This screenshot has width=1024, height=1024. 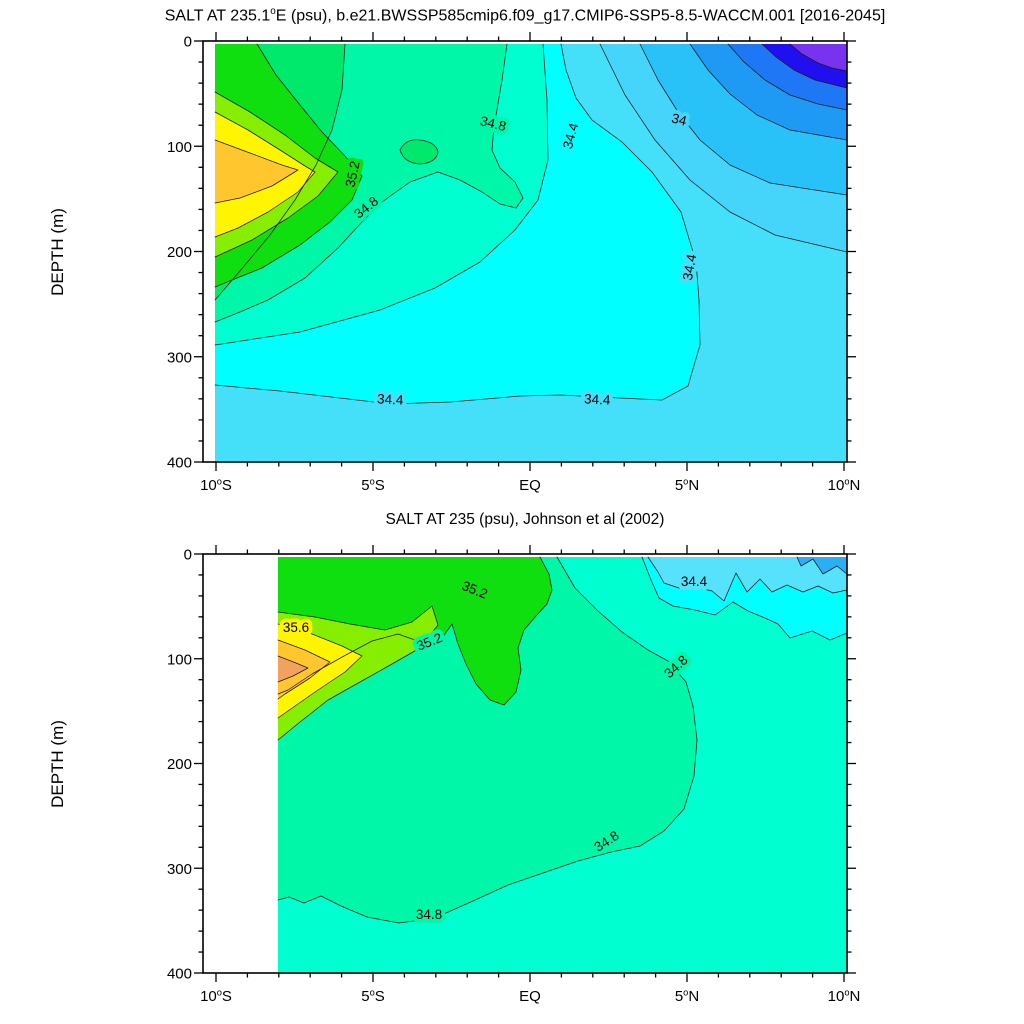 What do you see at coordinates (429, 914) in the screenshot?
I see `contour-label: 34.8` at bounding box center [429, 914].